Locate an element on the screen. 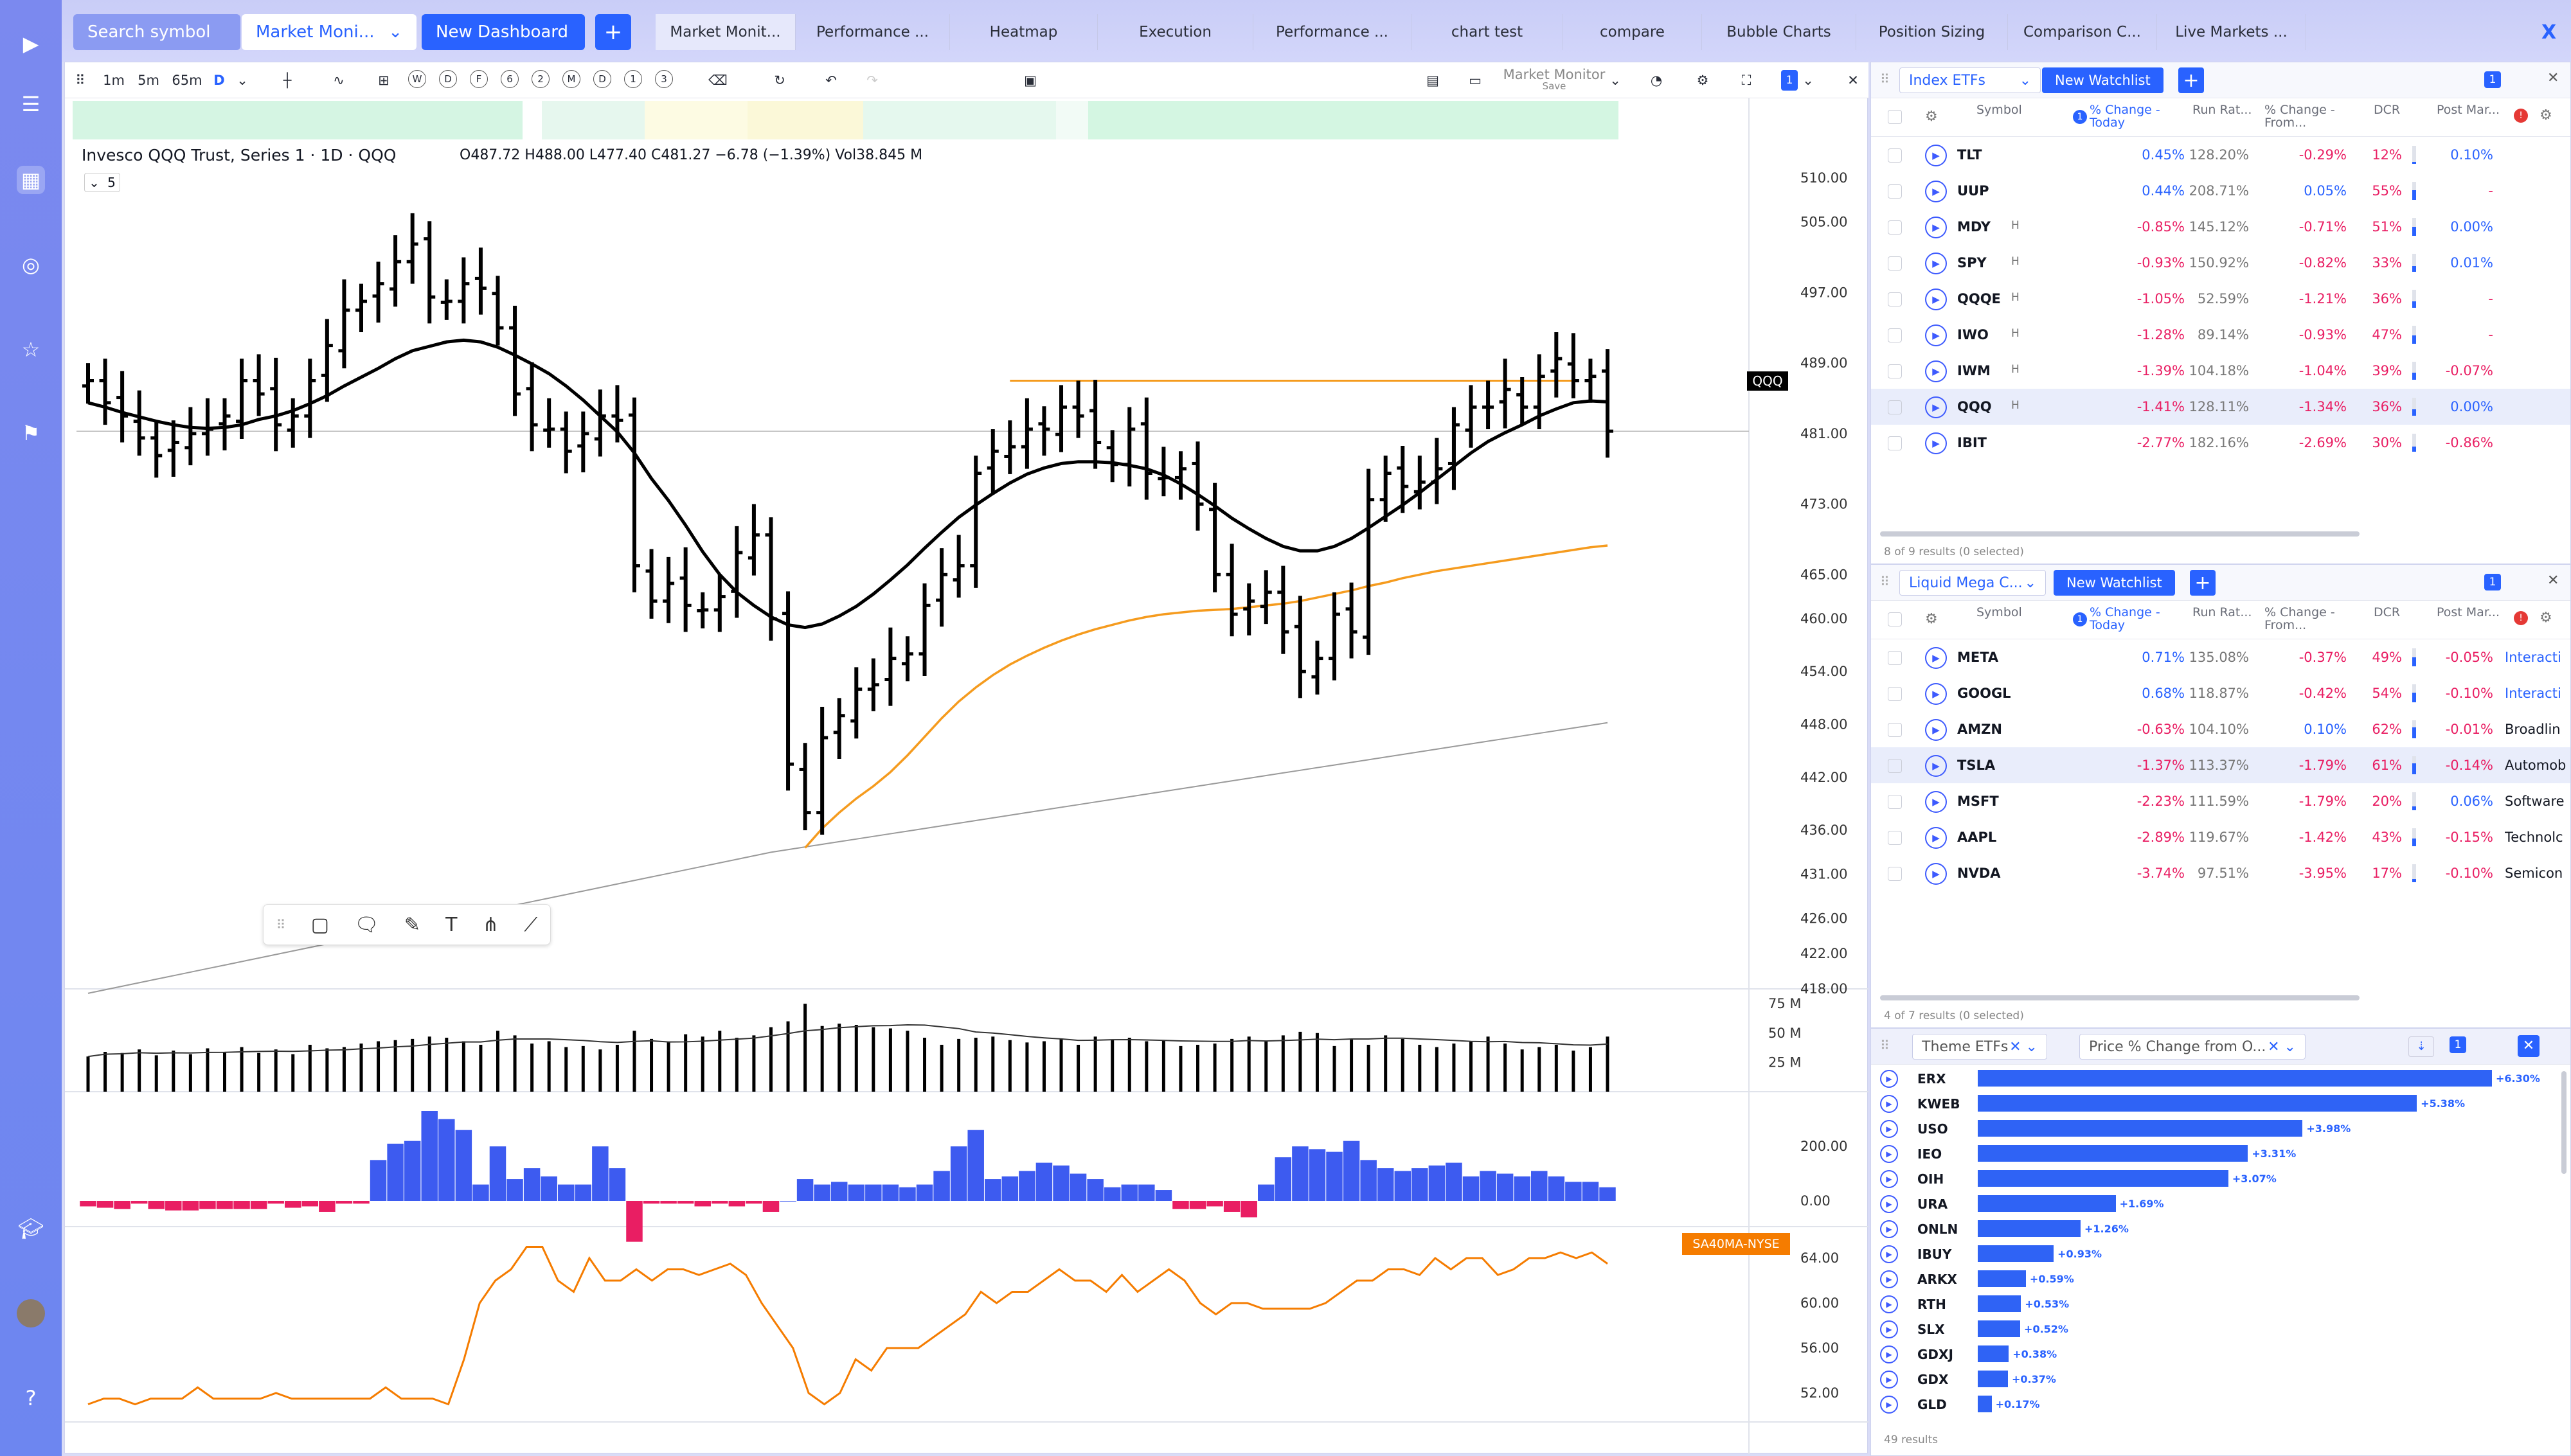 This screenshot has height=1456, width=2571. period-d2: D is located at coordinates (602, 79).